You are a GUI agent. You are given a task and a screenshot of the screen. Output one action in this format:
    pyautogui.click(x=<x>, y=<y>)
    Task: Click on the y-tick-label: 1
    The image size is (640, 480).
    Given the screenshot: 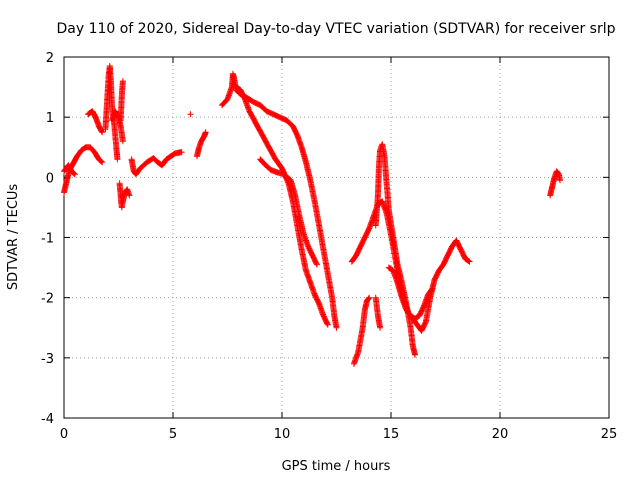 What is the action you would take?
    pyautogui.click(x=50, y=118)
    